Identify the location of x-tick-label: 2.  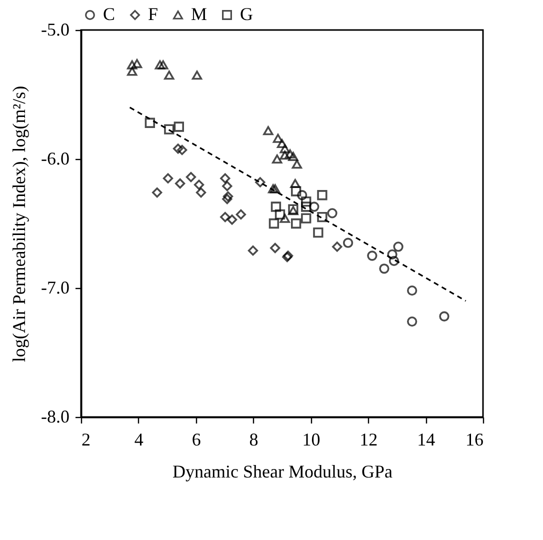
(86, 440).